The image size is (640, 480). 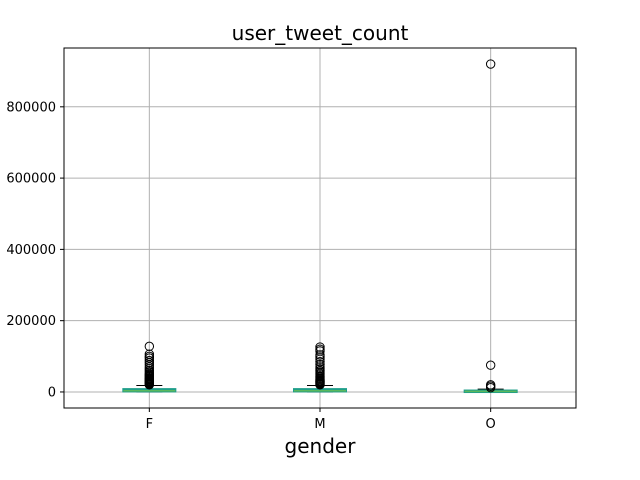 What do you see at coordinates (149, 424) in the screenshot?
I see `x-tick-label: F` at bounding box center [149, 424].